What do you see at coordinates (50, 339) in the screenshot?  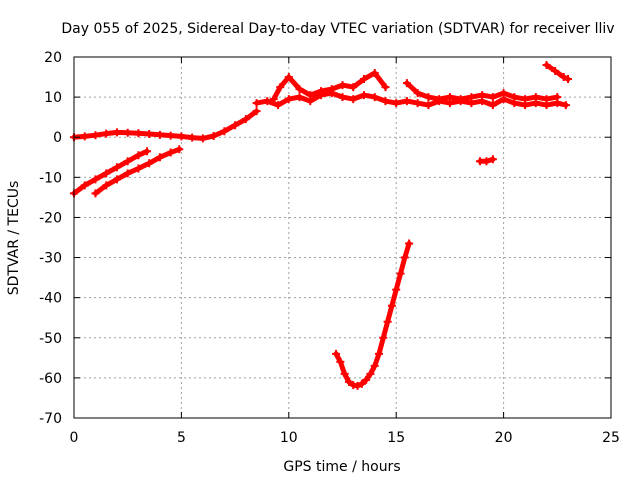 I see `y-tick-label: -50` at bounding box center [50, 339].